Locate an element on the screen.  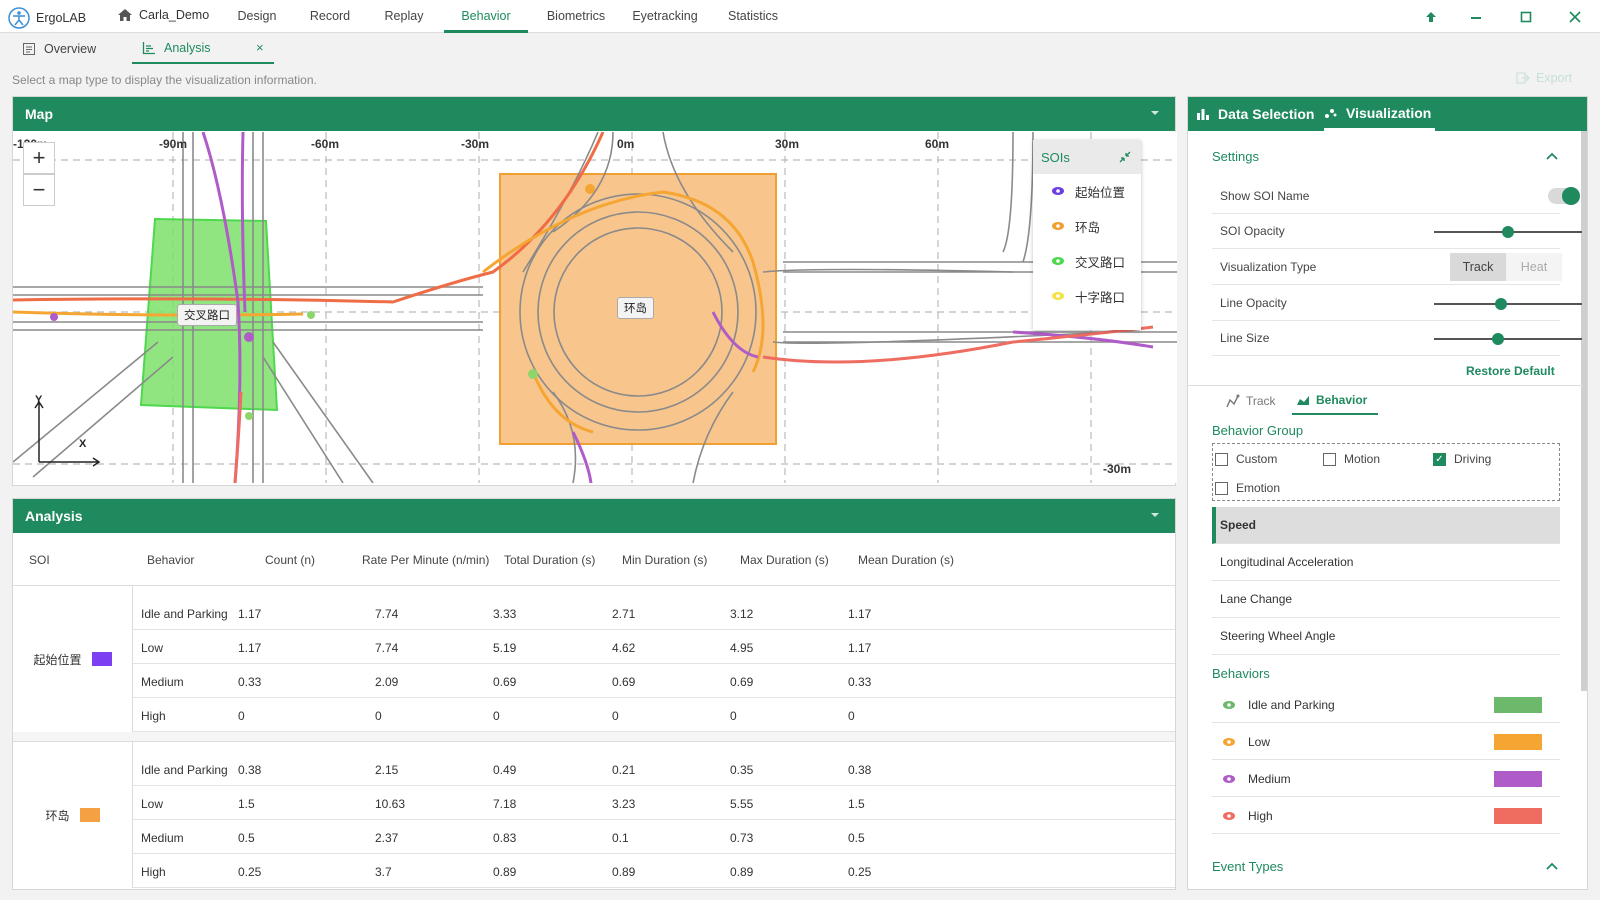
show-soi-name-toggle is located at coordinates (1564, 196).